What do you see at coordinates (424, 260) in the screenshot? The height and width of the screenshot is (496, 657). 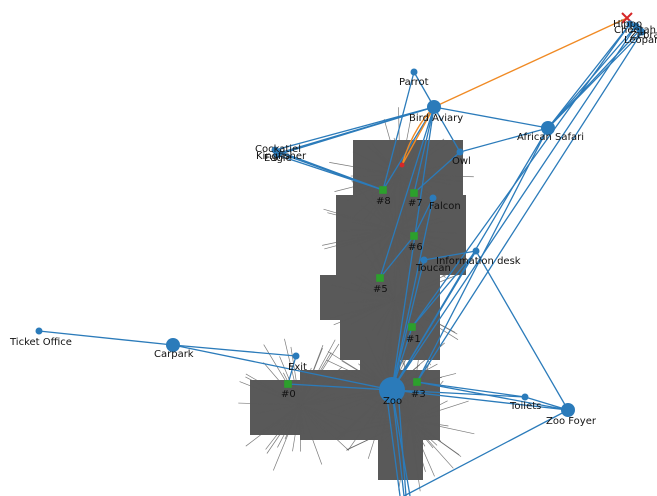 I see `node-toucan` at bounding box center [424, 260].